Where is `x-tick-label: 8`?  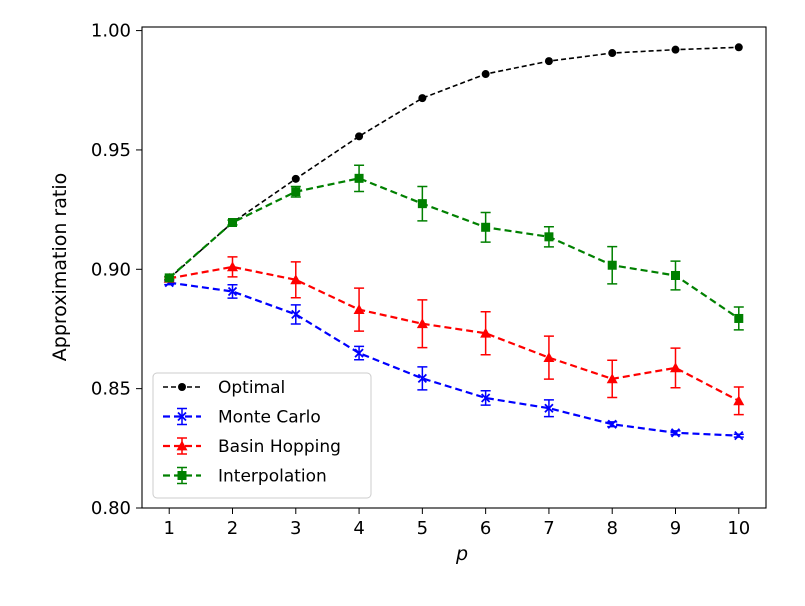
x-tick-label: 8 is located at coordinates (611, 528).